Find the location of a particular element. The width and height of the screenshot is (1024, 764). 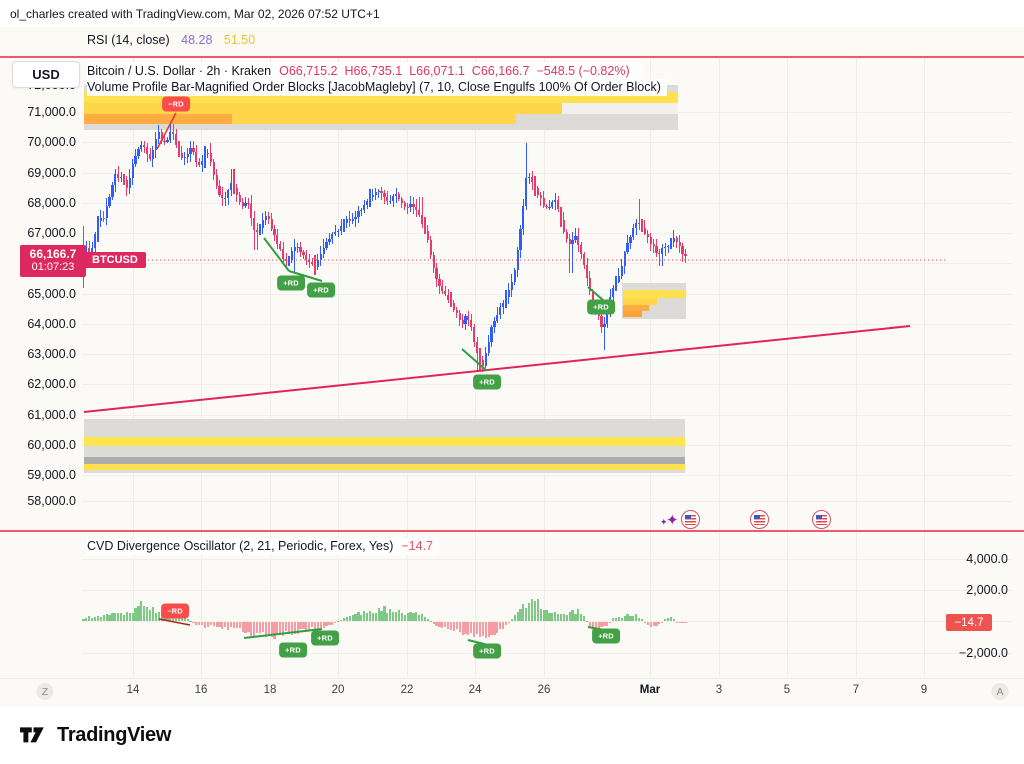

us-flag is located at coordinates (821, 519).